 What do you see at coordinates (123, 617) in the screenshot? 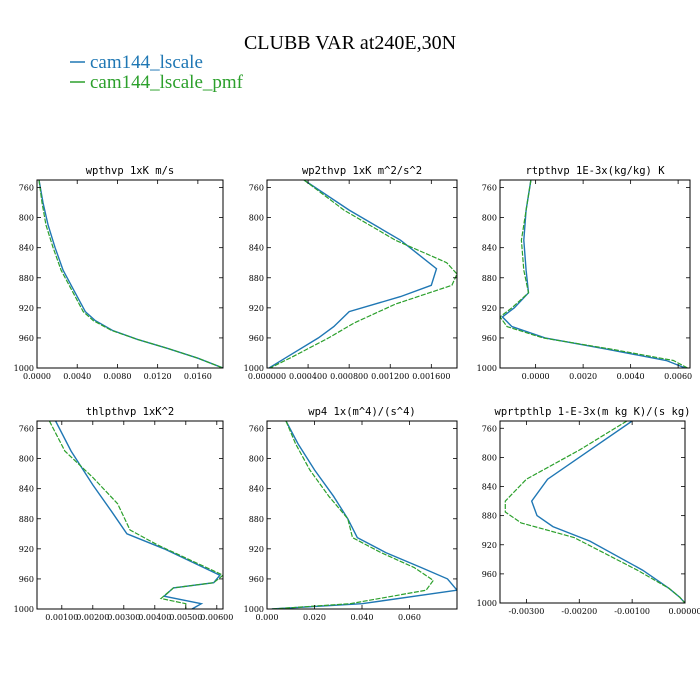
I see `x-tick-label: 0.00300` at bounding box center [123, 617].